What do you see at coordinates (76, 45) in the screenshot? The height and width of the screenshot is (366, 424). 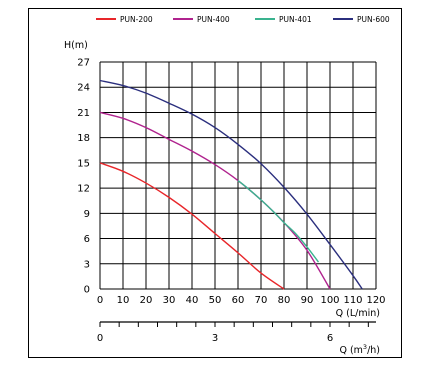 I see `y-axis-title: H(m)` at bounding box center [76, 45].